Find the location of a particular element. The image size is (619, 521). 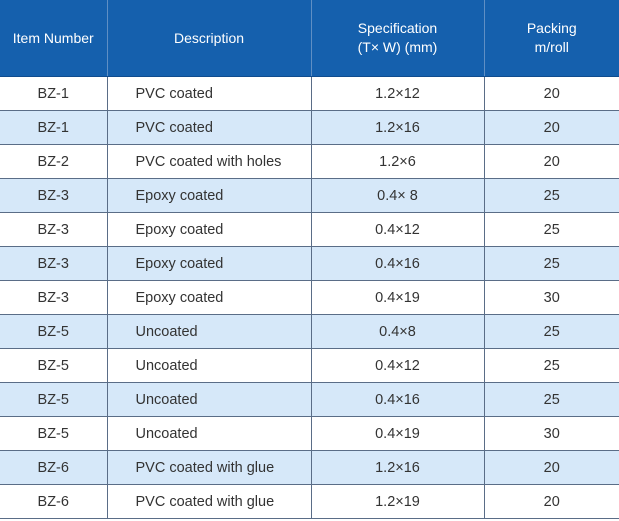

cell-specification: 0.4×8 is located at coordinates (398, 331).